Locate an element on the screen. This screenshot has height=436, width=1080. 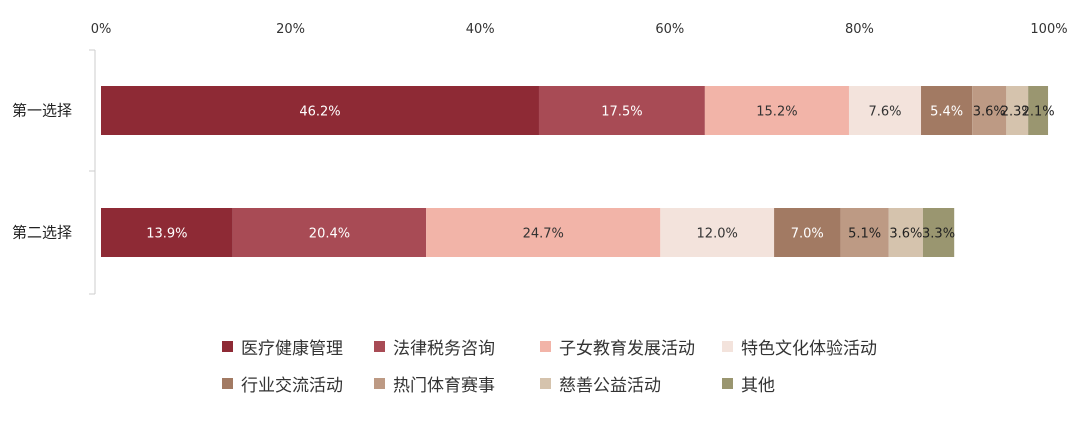
x-tick-label: 80% is located at coordinates (859, 29).